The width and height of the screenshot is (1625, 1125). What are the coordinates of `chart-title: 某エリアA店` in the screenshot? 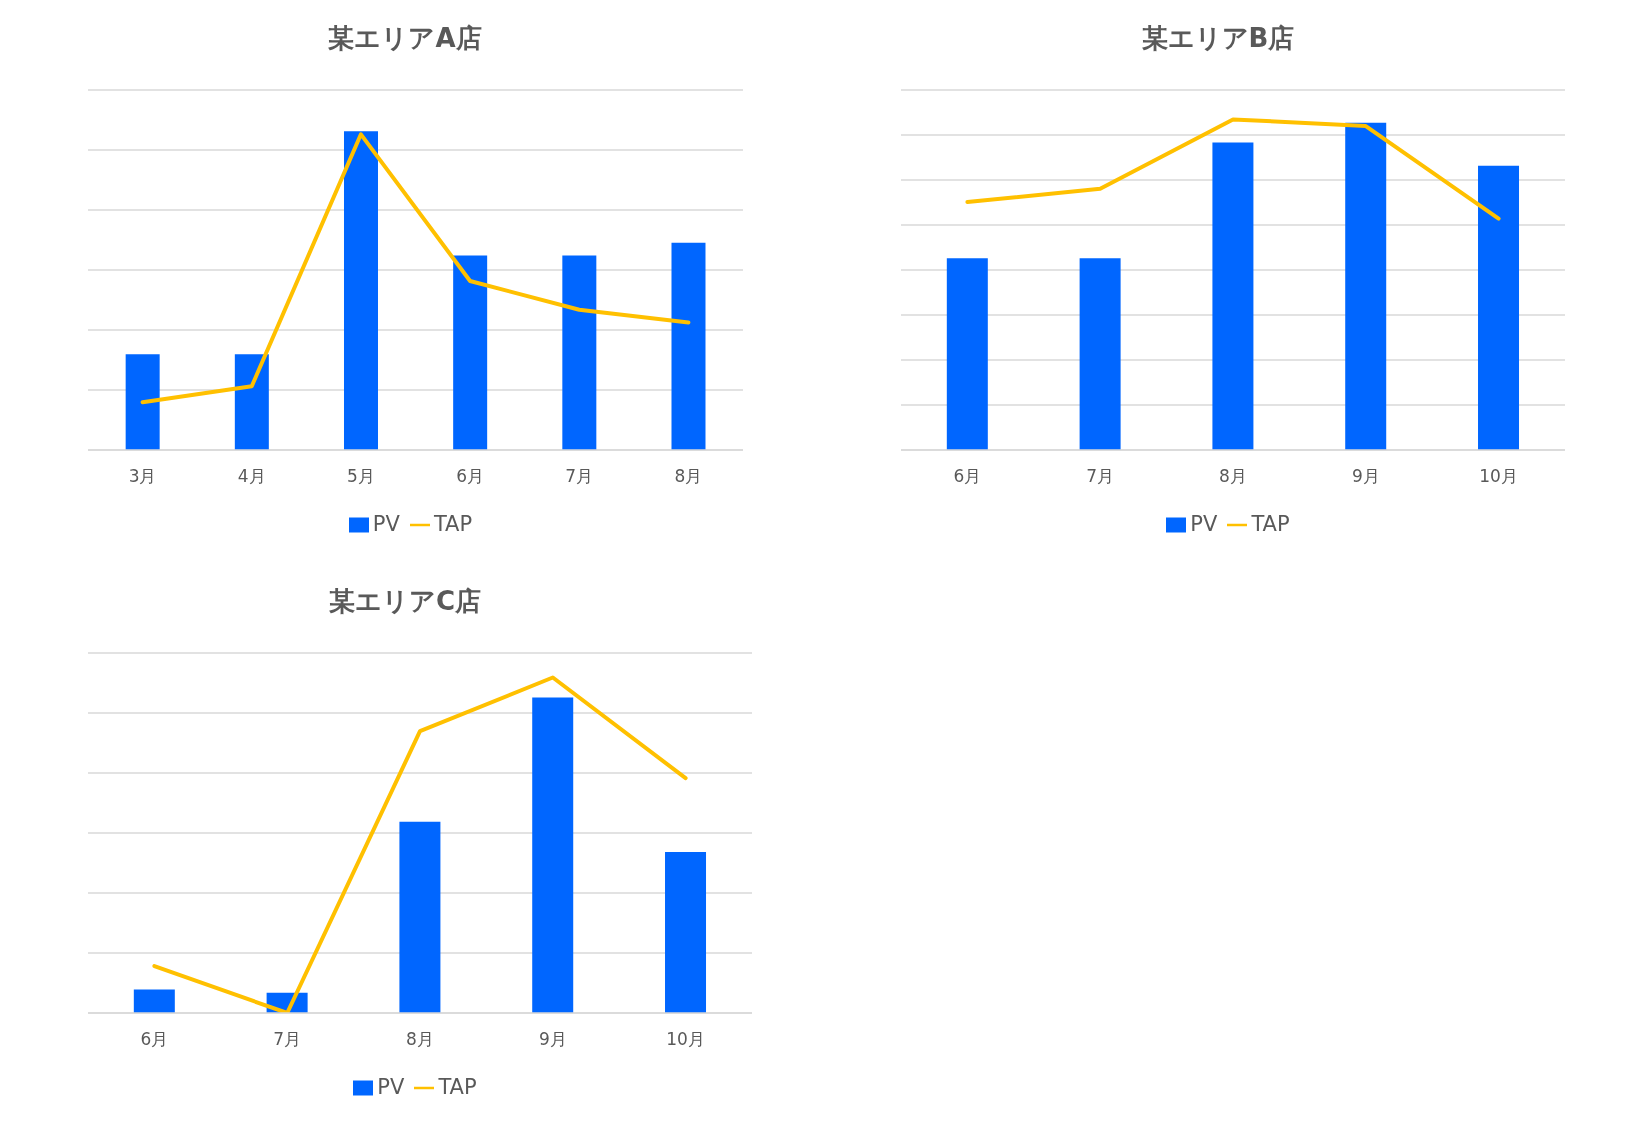 It's located at (405, 38).